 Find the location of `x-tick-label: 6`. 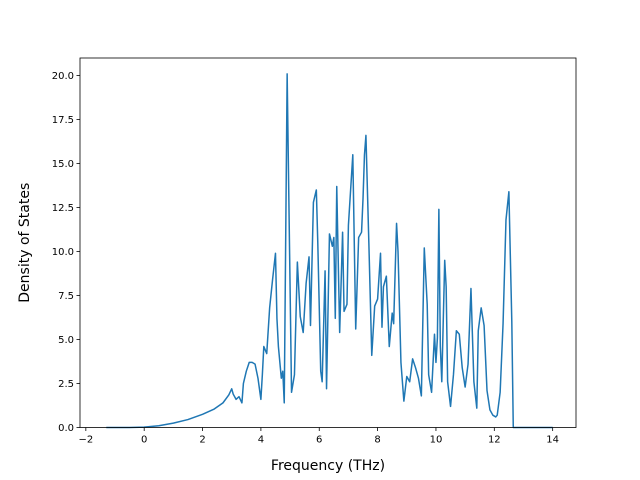

x-tick-label: 6 is located at coordinates (319, 440).